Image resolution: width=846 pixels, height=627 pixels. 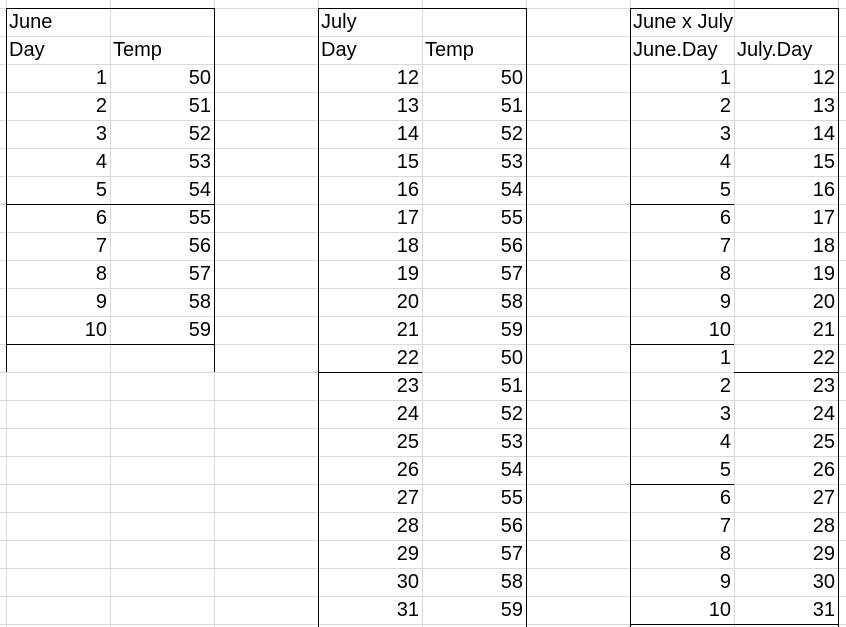 I want to click on cross-cell: 26, so click(x=823, y=470).